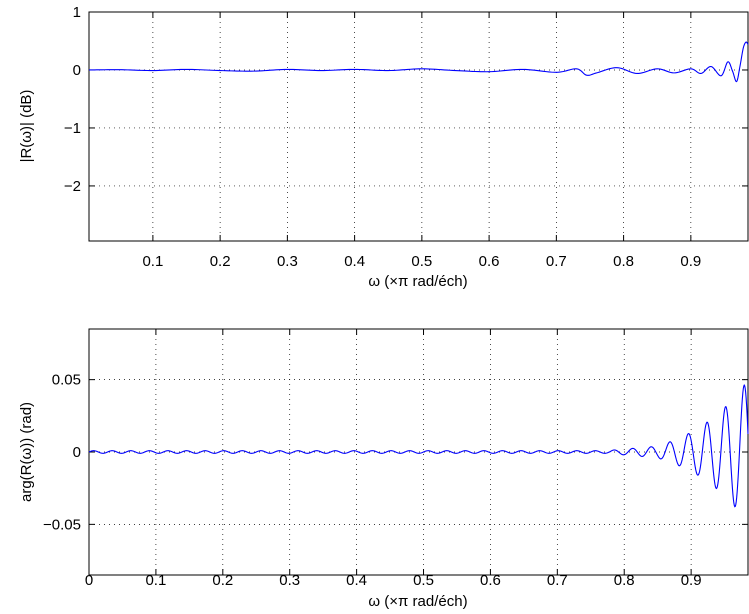 This screenshot has width=749, height=614. What do you see at coordinates (62, 524) in the screenshot?
I see `y-tick-label: −0.05` at bounding box center [62, 524].